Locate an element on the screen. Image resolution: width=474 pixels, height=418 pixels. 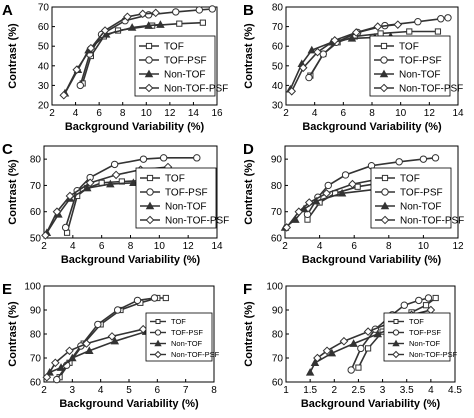
legend-label: TOF is located at coordinates (175, 179).